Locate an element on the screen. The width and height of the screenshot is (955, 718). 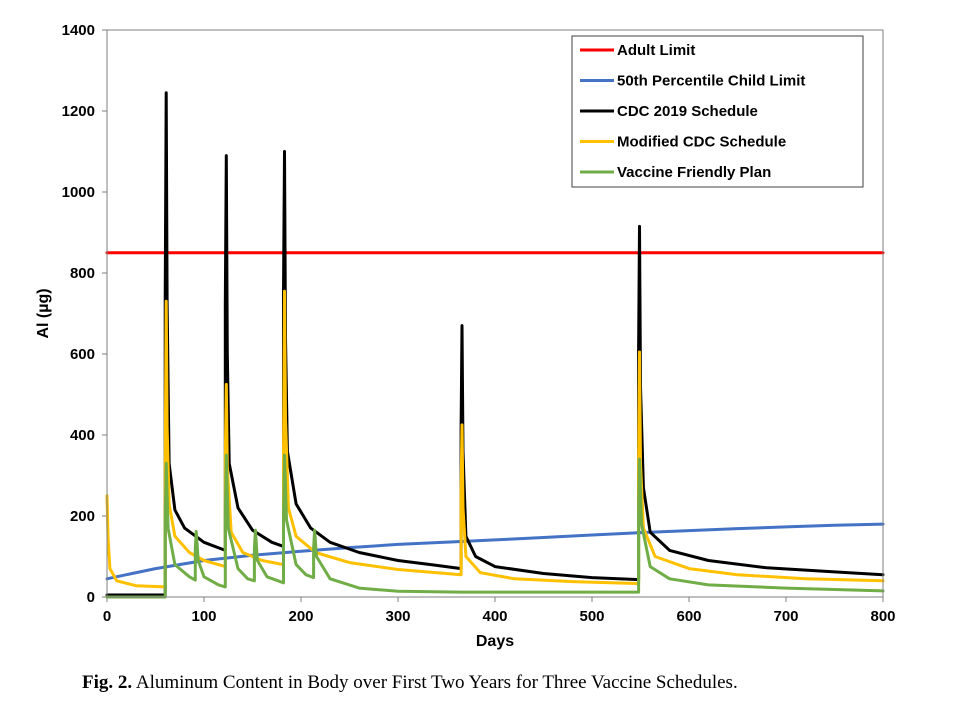
x-tick-label: 700 is located at coordinates (785, 616).